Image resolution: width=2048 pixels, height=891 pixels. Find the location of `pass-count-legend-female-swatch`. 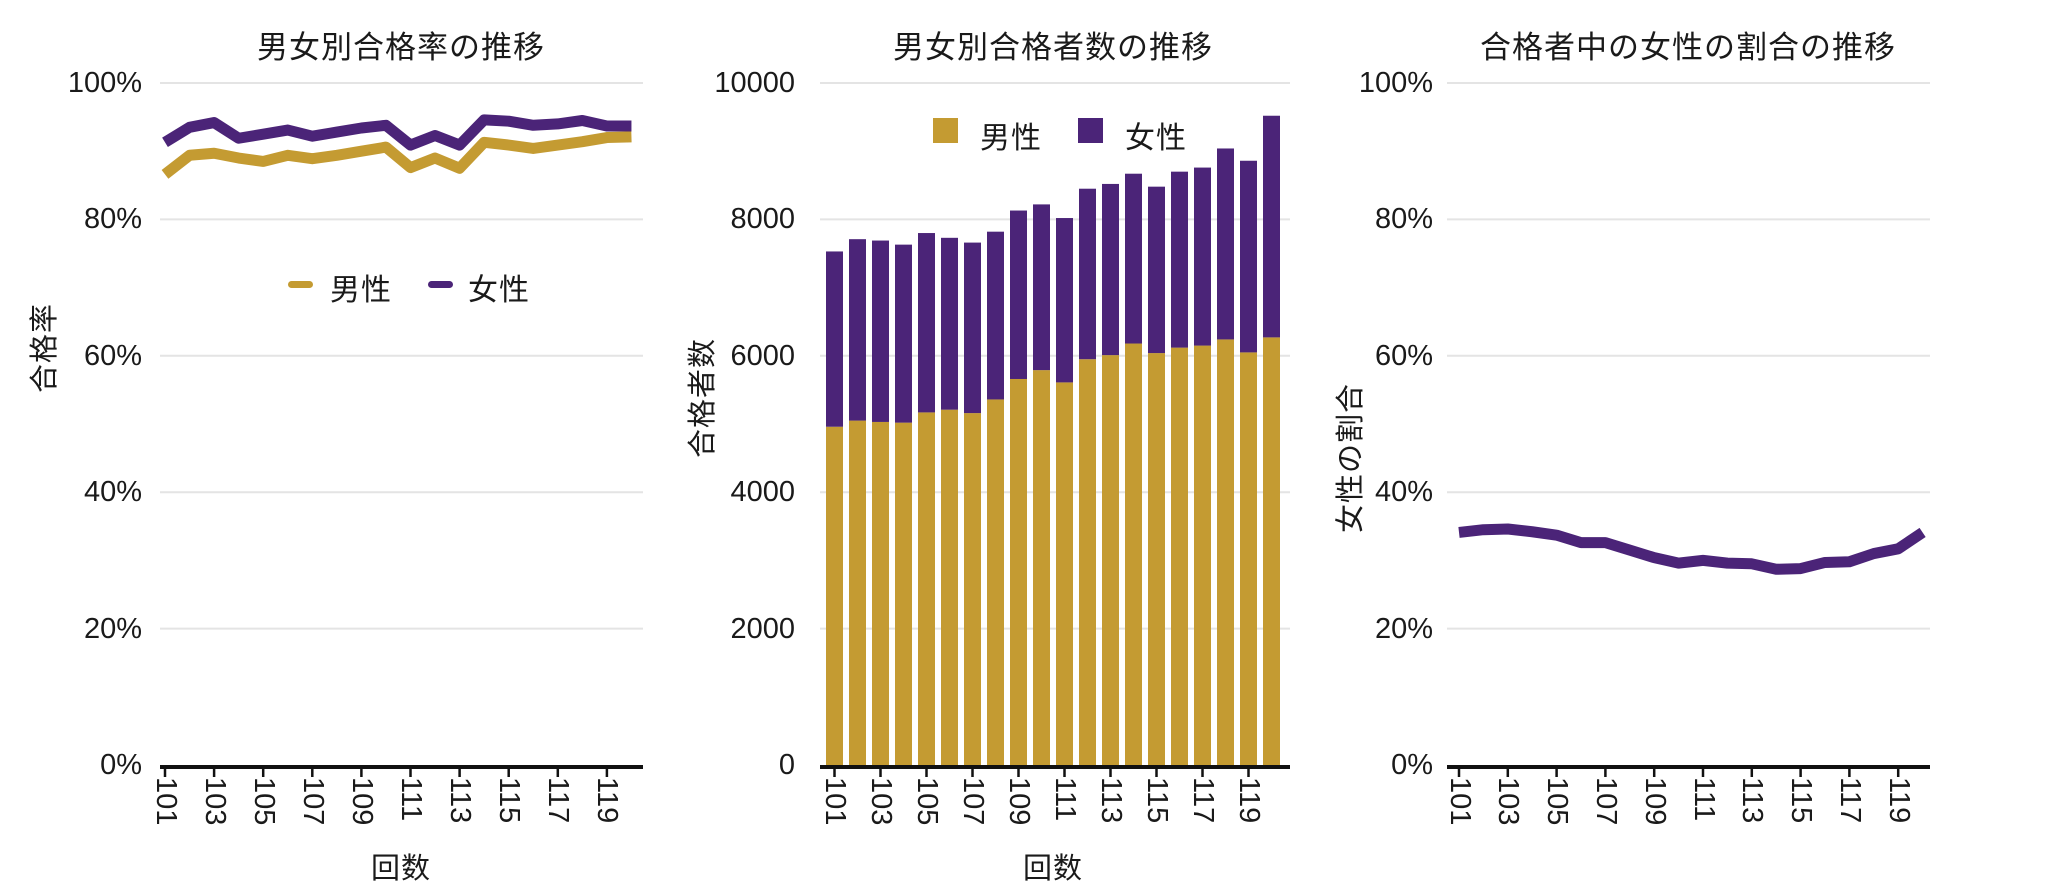

pass-count-legend-female-swatch is located at coordinates (1090, 130).